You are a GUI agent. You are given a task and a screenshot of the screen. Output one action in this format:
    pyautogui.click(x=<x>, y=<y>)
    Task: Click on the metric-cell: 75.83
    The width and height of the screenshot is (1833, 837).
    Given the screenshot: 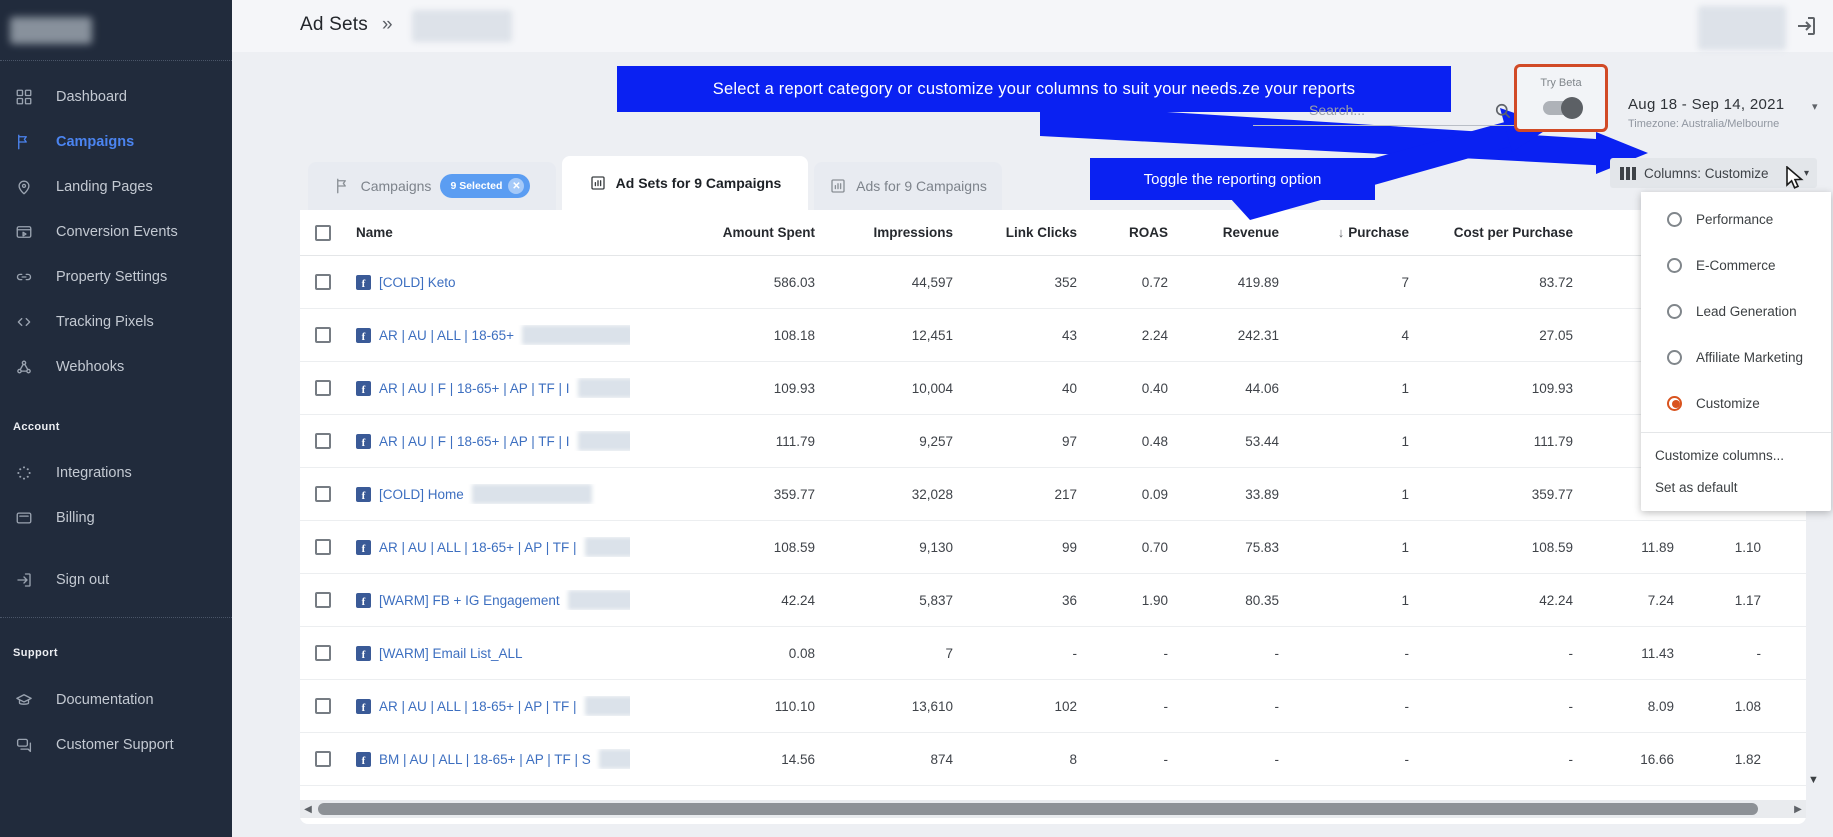 What is the action you would take?
    pyautogui.click(x=1262, y=547)
    